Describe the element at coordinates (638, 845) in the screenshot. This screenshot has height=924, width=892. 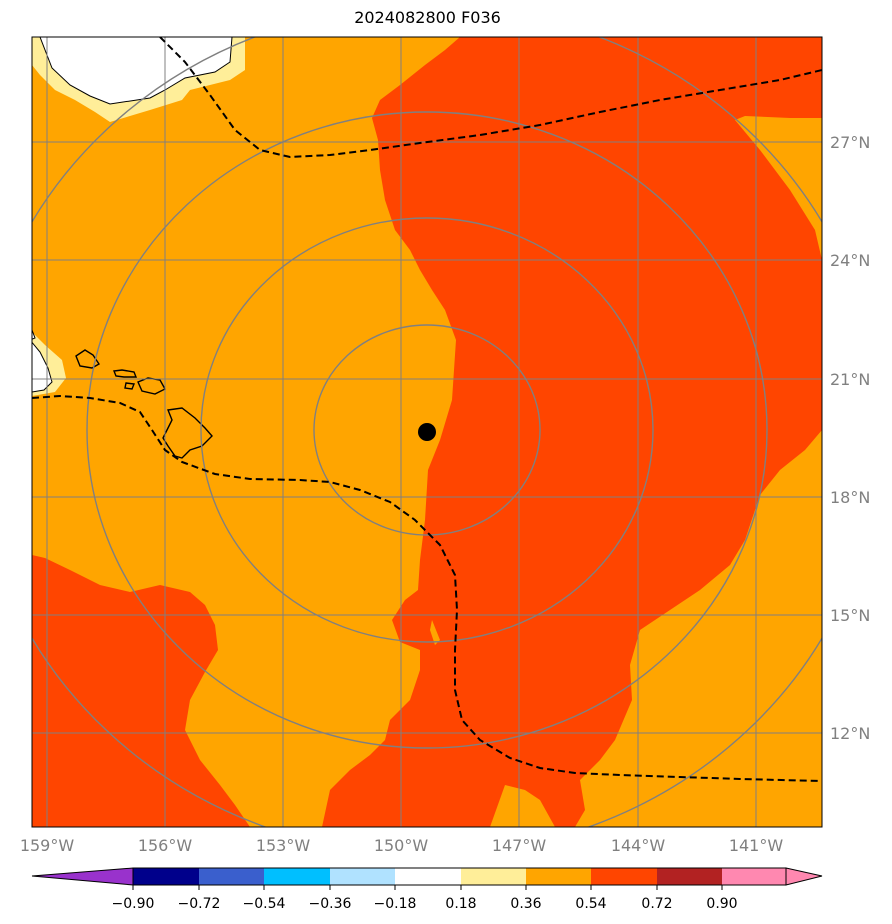
I see `x-tick-label: 144°W` at that location.